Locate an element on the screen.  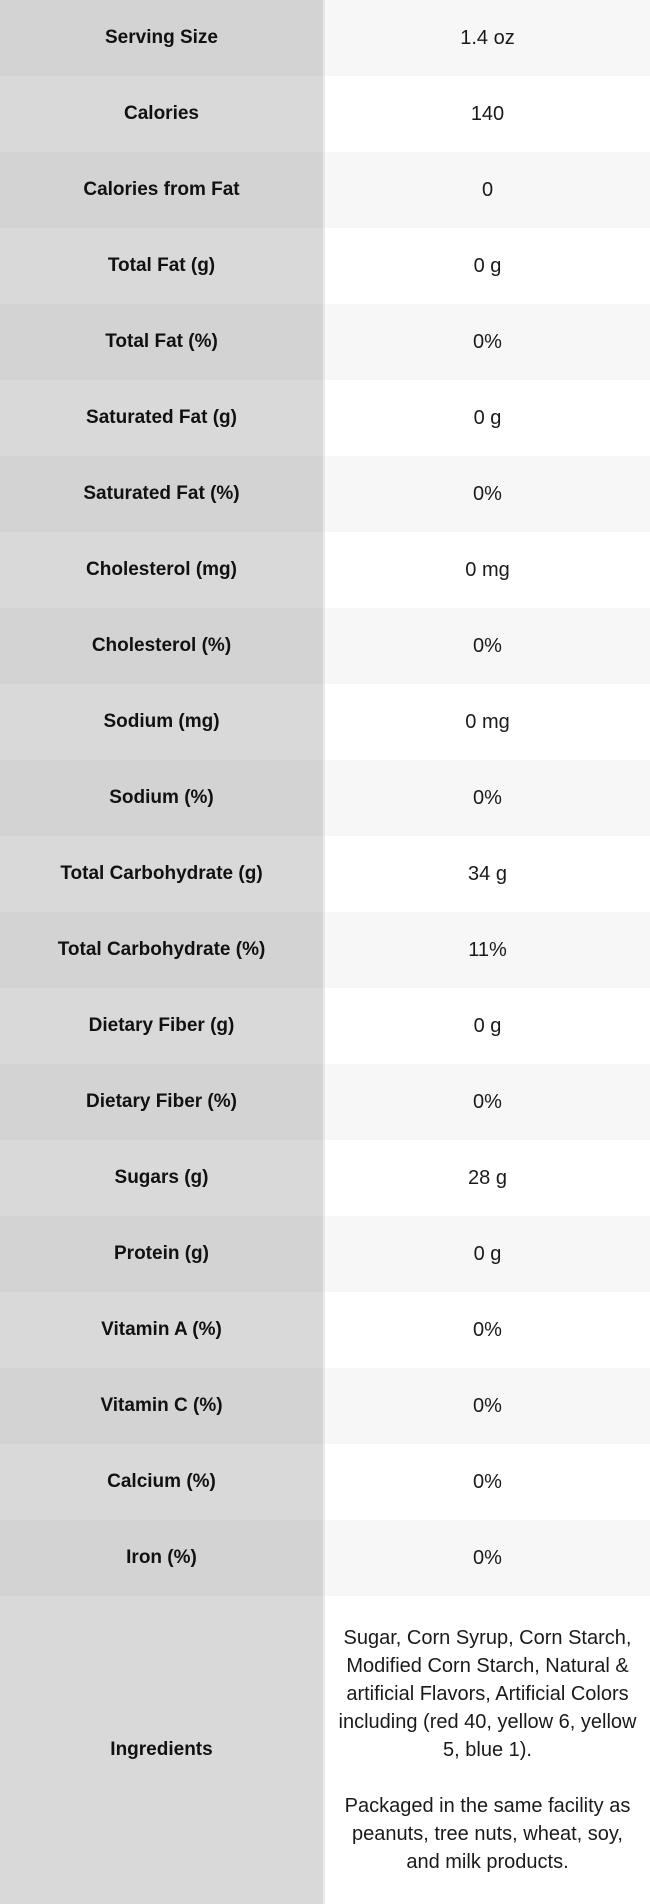
table-row: Cholesterol (mg) 0 mg is located at coordinates (325, 570).